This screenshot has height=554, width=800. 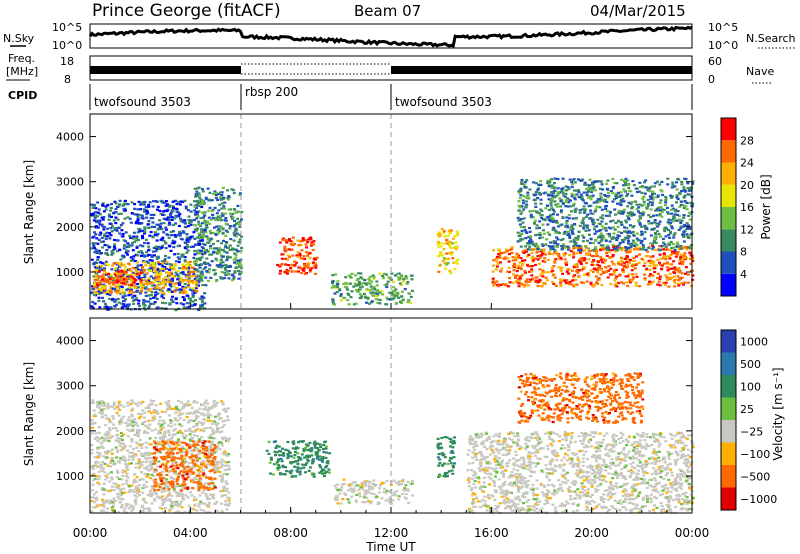 I want to click on power-ytick-label: 2000, so click(x=70, y=227).